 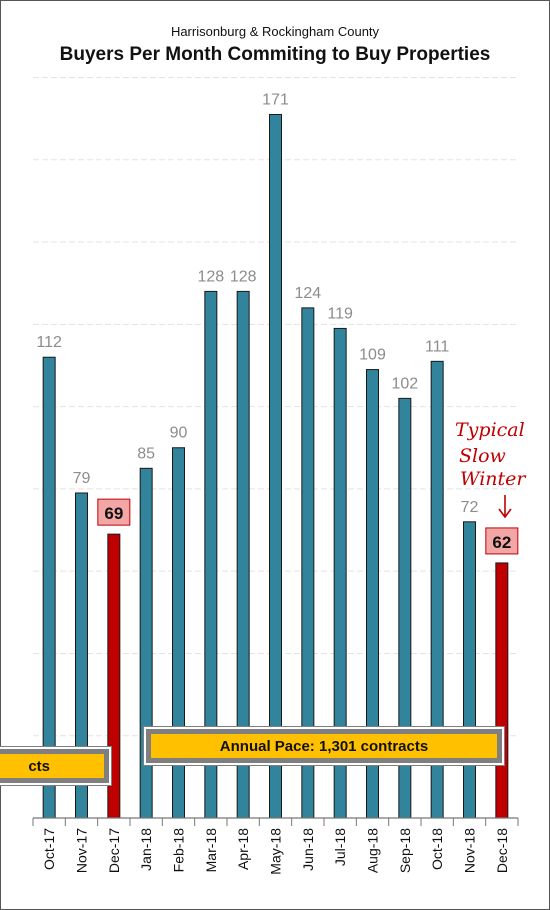 I want to click on data-label: 90, so click(x=179, y=433).